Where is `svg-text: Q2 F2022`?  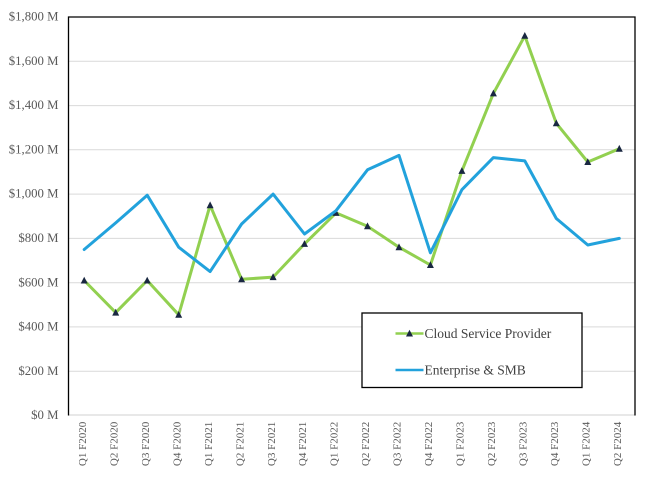 svg-text: Q2 F2022 is located at coordinates (366, 444).